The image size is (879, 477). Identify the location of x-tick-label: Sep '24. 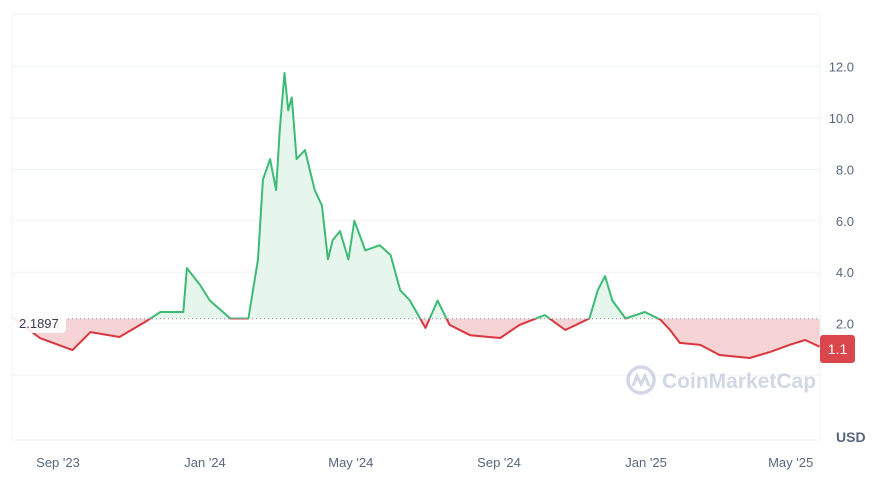
(499, 462).